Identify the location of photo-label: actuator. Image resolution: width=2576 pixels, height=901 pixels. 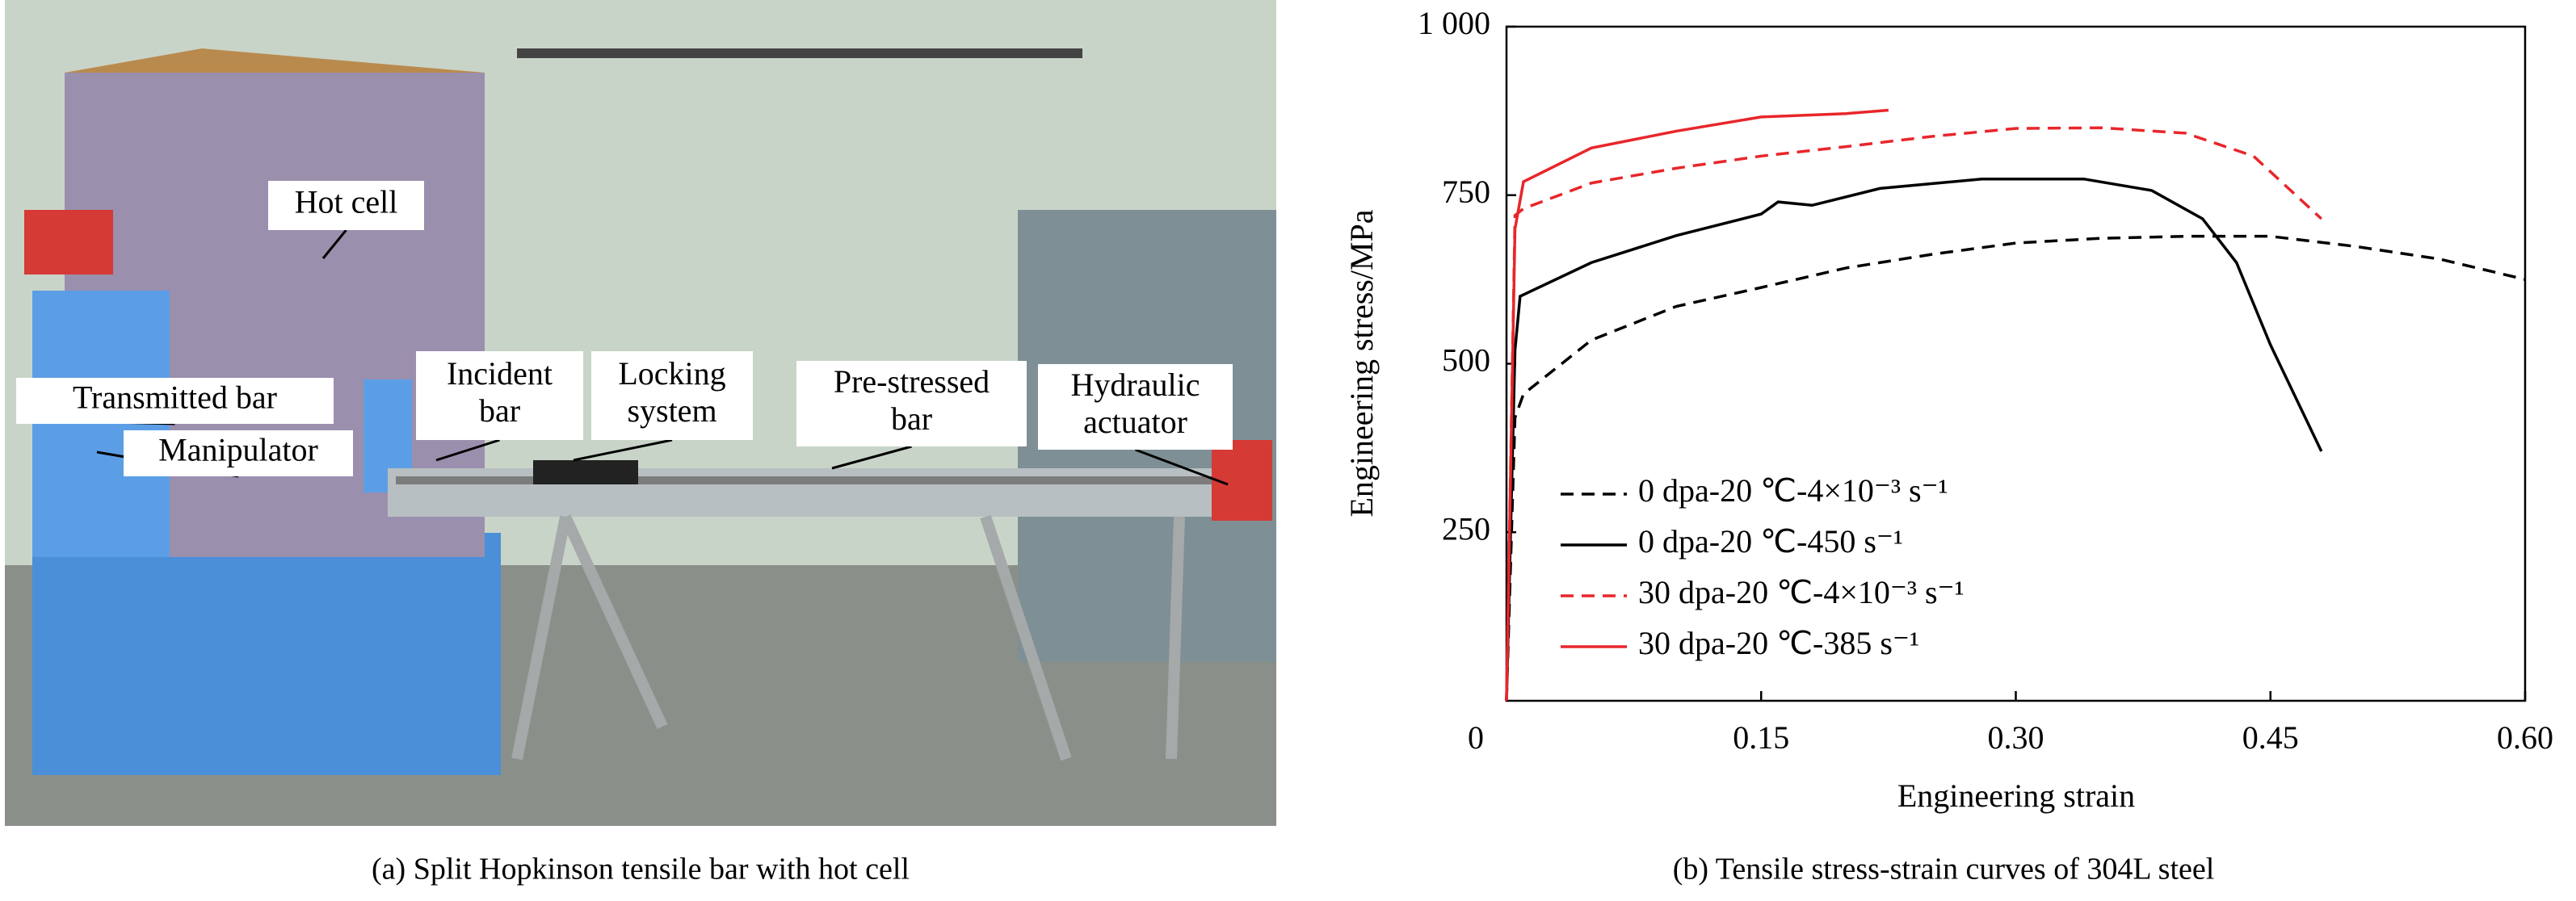
(1135, 422).